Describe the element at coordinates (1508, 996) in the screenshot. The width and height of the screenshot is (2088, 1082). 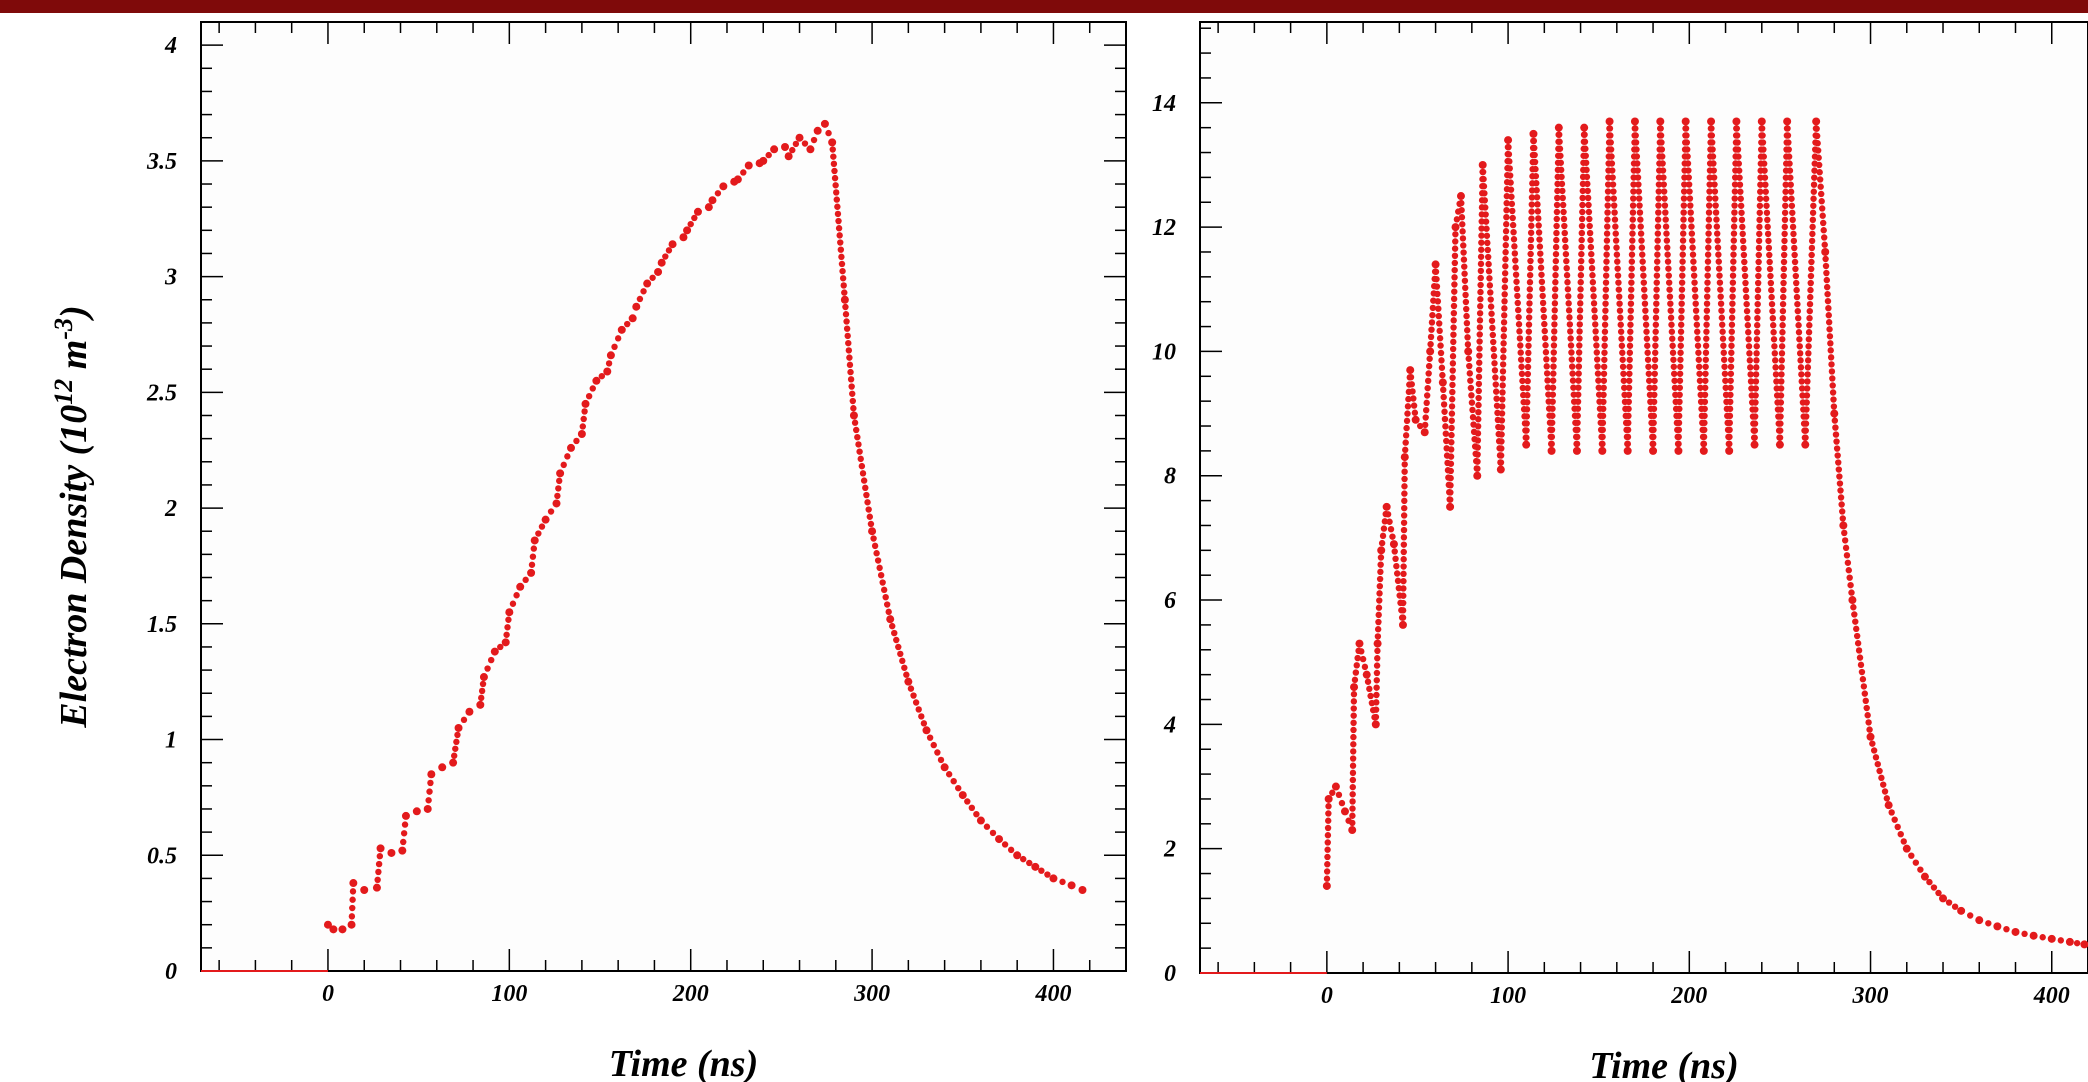
I see `x-tick-label: 100` at that location.